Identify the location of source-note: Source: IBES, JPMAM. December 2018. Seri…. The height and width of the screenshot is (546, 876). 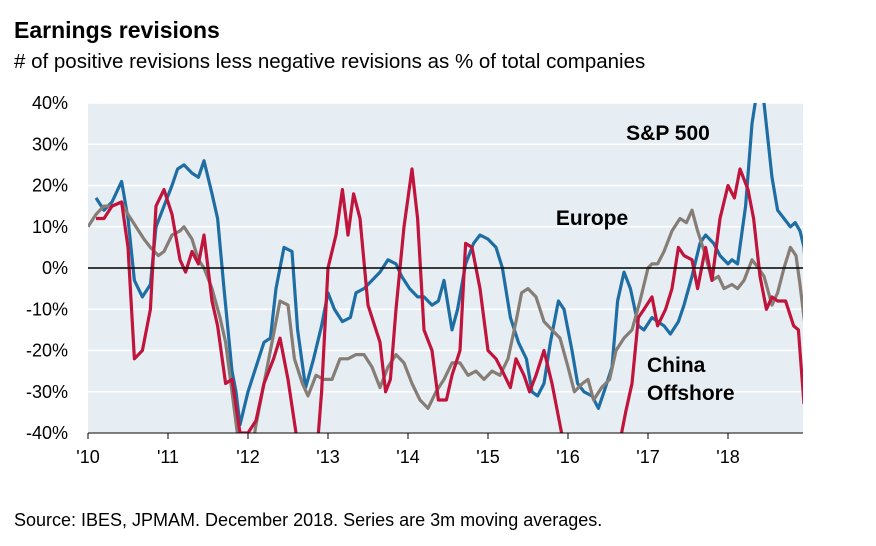
(308, 520).